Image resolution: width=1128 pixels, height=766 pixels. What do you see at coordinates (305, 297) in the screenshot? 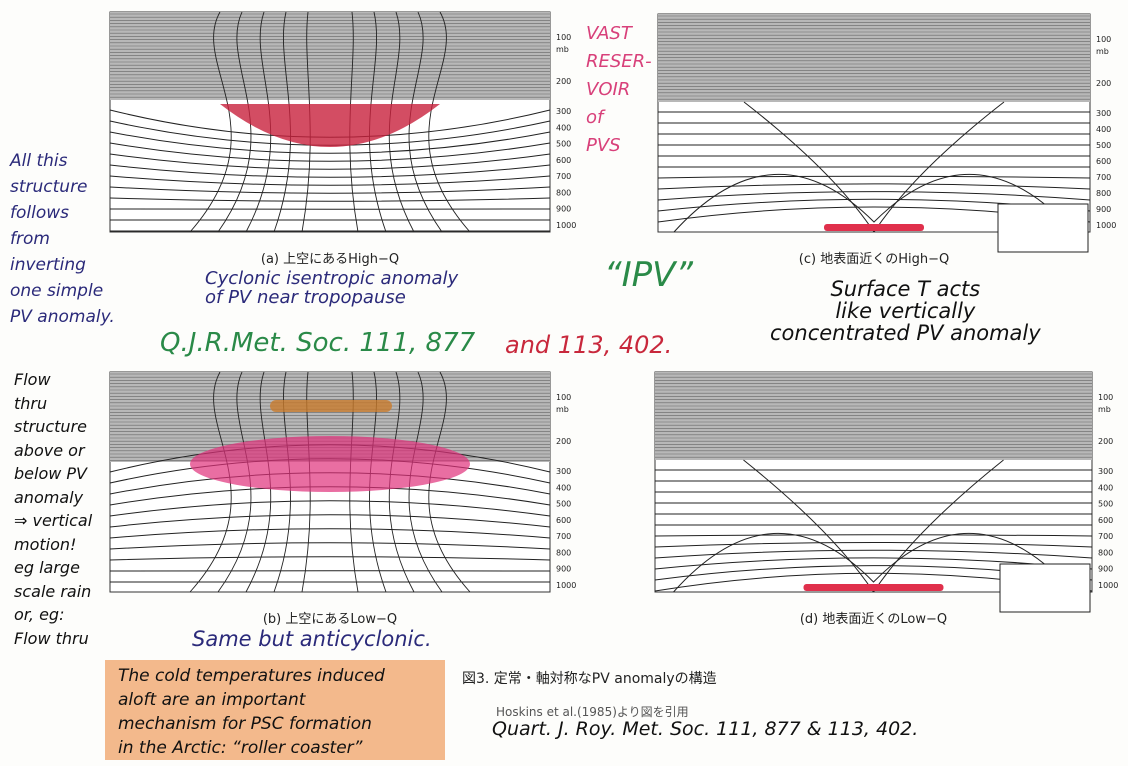
I see `note-line: of PV near tropopause` at bounding box center [305, 297].